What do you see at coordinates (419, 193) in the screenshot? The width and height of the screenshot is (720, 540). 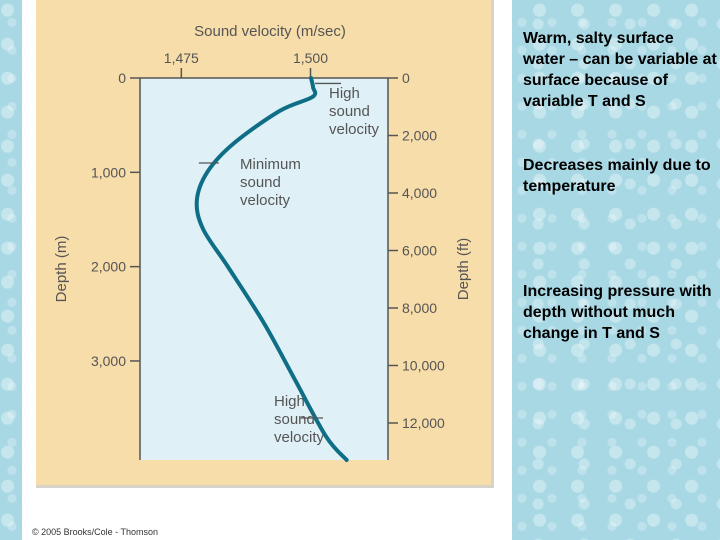 I see `y-right-tick-label: 4,000` at bounding box center [419, 193].